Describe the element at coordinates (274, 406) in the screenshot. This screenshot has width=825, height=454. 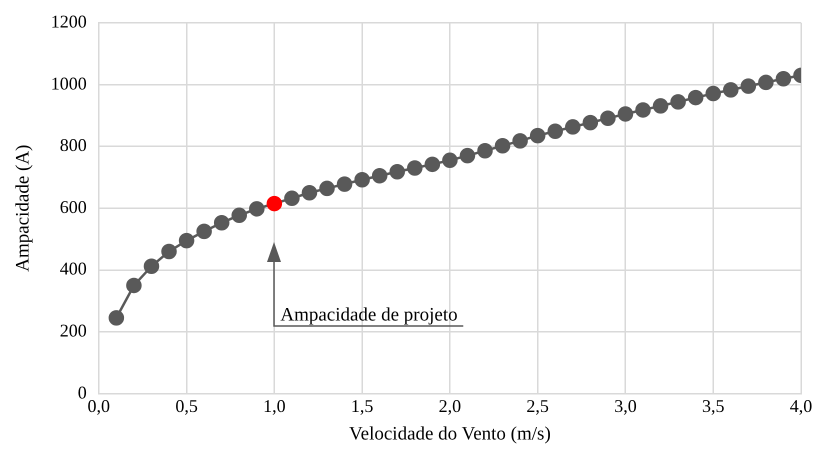
I see `x-tick-label: 1,0` at that location.